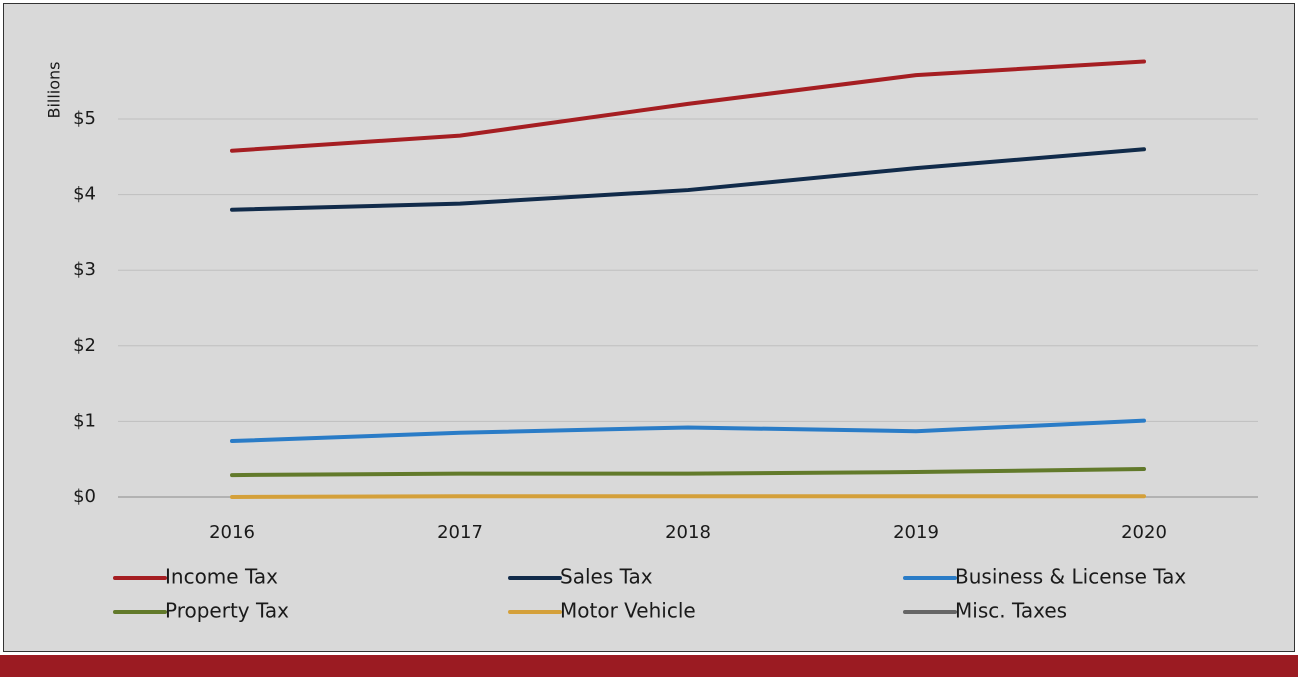  I want to click on y-tick-label: $1, so click(84, 420).